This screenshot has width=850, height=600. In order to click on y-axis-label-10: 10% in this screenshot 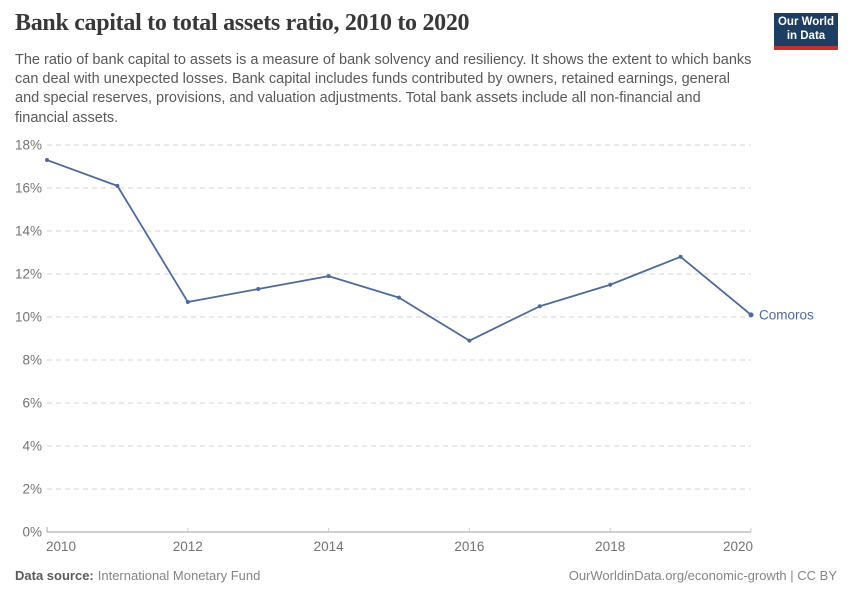, I will do `click(28, 317)`.